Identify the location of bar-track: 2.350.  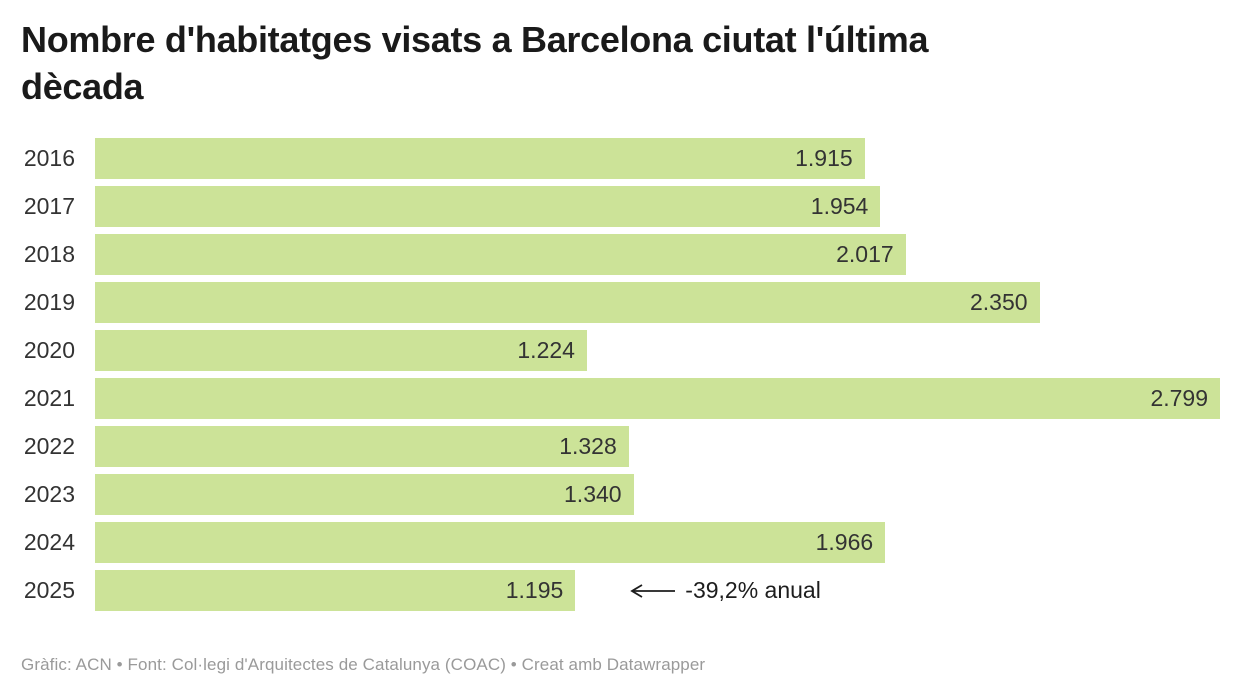
(657, 302).